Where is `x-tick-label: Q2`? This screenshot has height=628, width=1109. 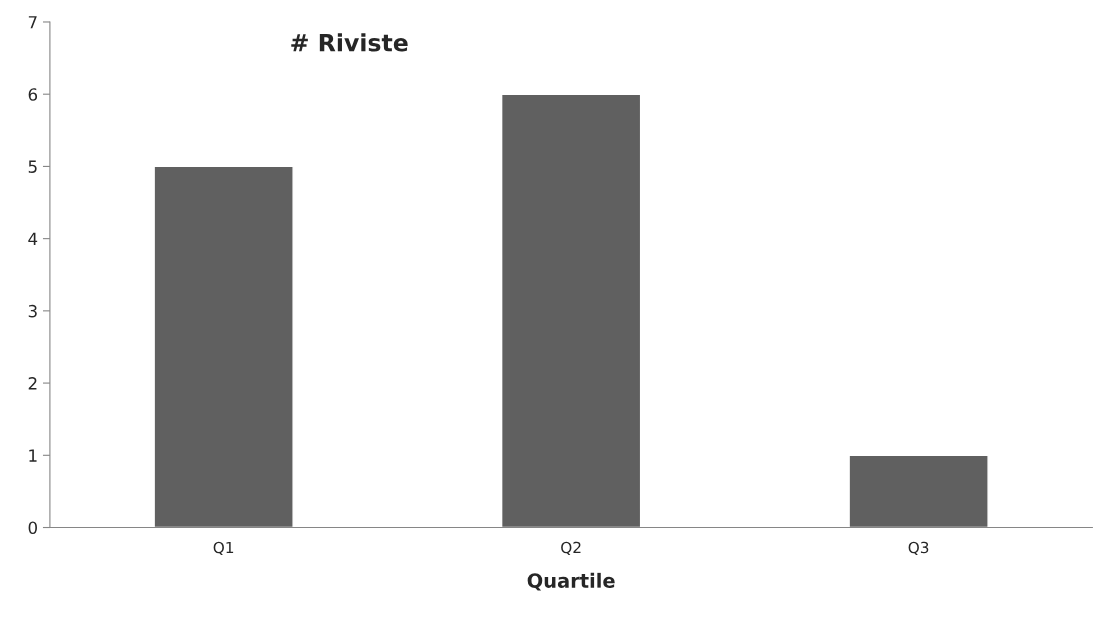
x-tick-label: Q2 is located at coordinates (571, 548).